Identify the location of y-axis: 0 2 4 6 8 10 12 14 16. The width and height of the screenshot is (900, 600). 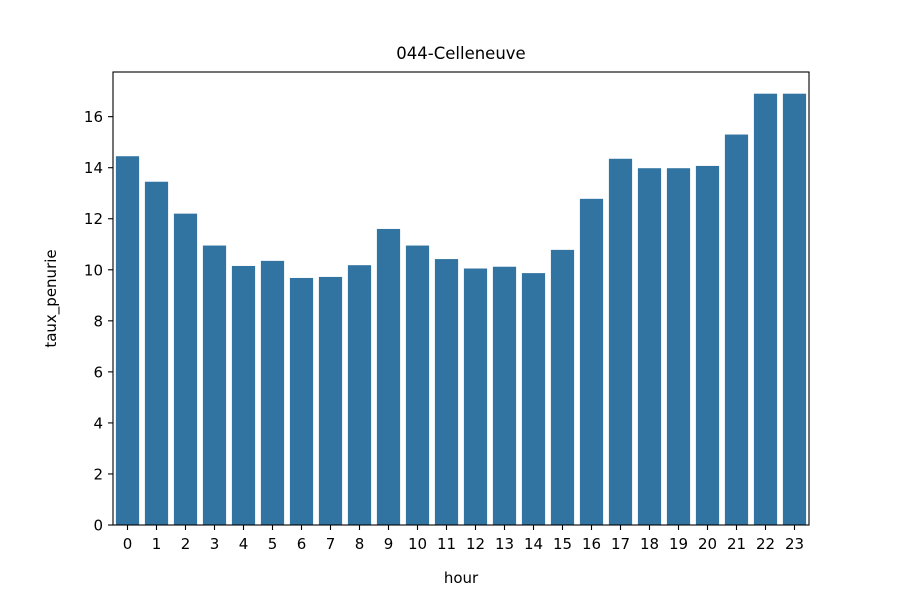
(98, 321).